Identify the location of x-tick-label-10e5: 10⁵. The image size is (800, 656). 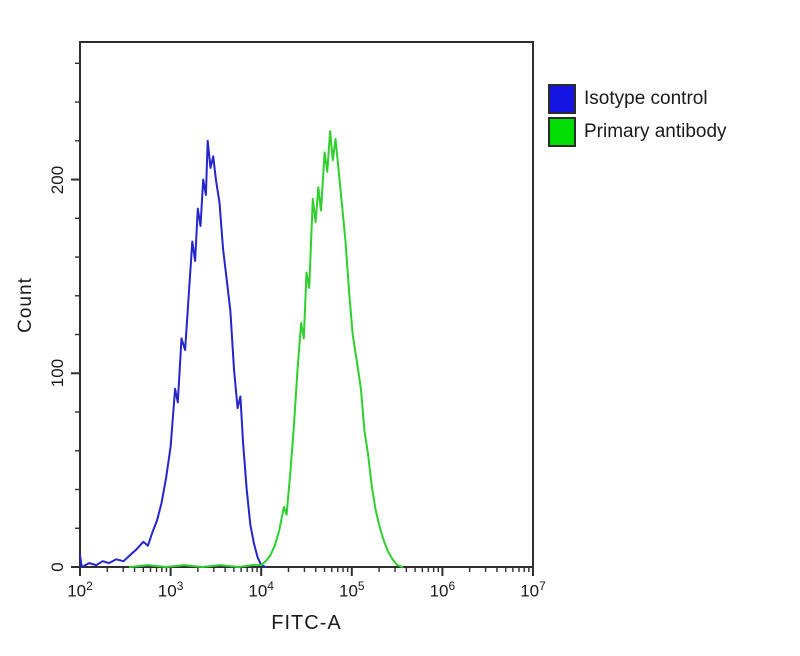
(351, 590).